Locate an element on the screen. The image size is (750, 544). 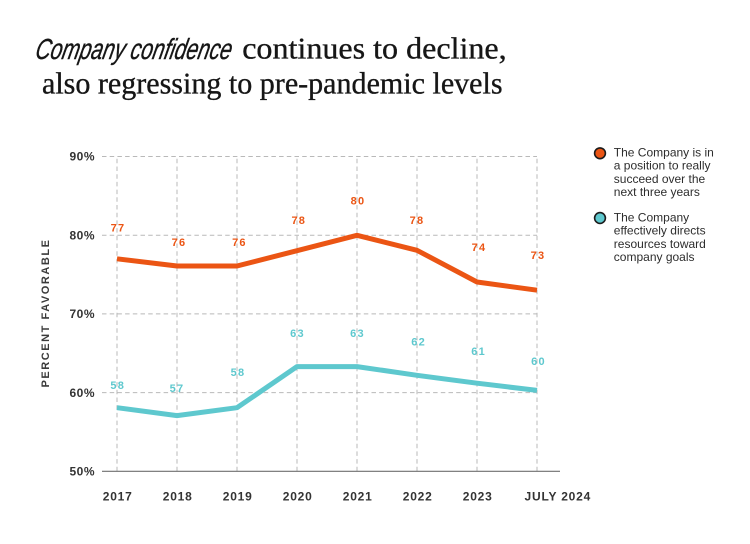
svg-text: The Company is in is located at coordinates (664, 153).